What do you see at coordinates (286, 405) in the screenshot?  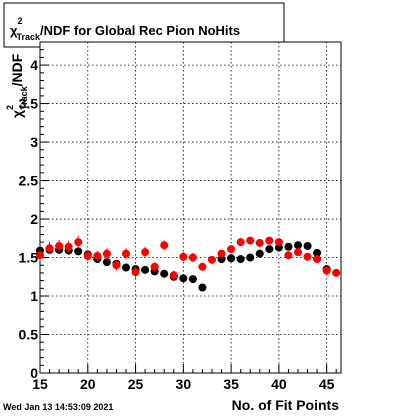 I see `x-axis-title: No. of Fit Points` at bounding box center [286, 405].